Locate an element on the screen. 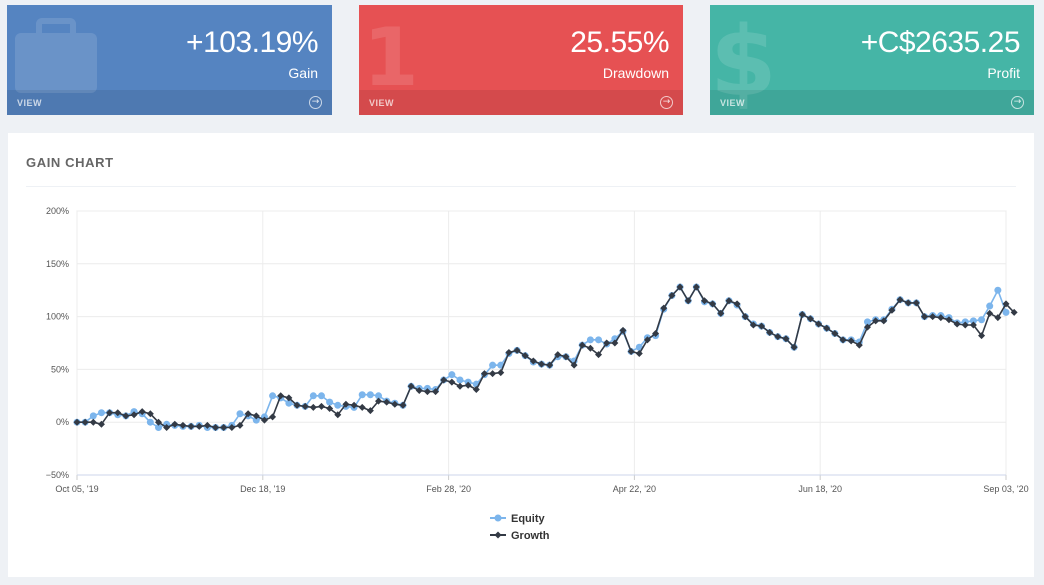 The height and width of the screenshot is (585, 1044). legend-item-equity: Equity is located at coordinates (528, 519).